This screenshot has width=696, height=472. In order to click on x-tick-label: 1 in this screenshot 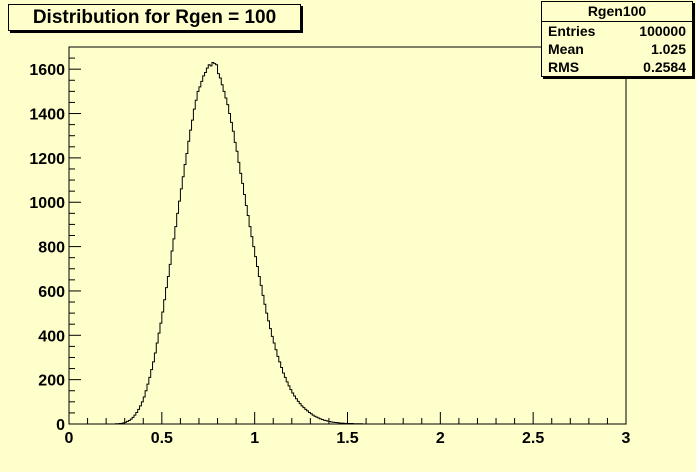, I will do `click(254, 438)`.